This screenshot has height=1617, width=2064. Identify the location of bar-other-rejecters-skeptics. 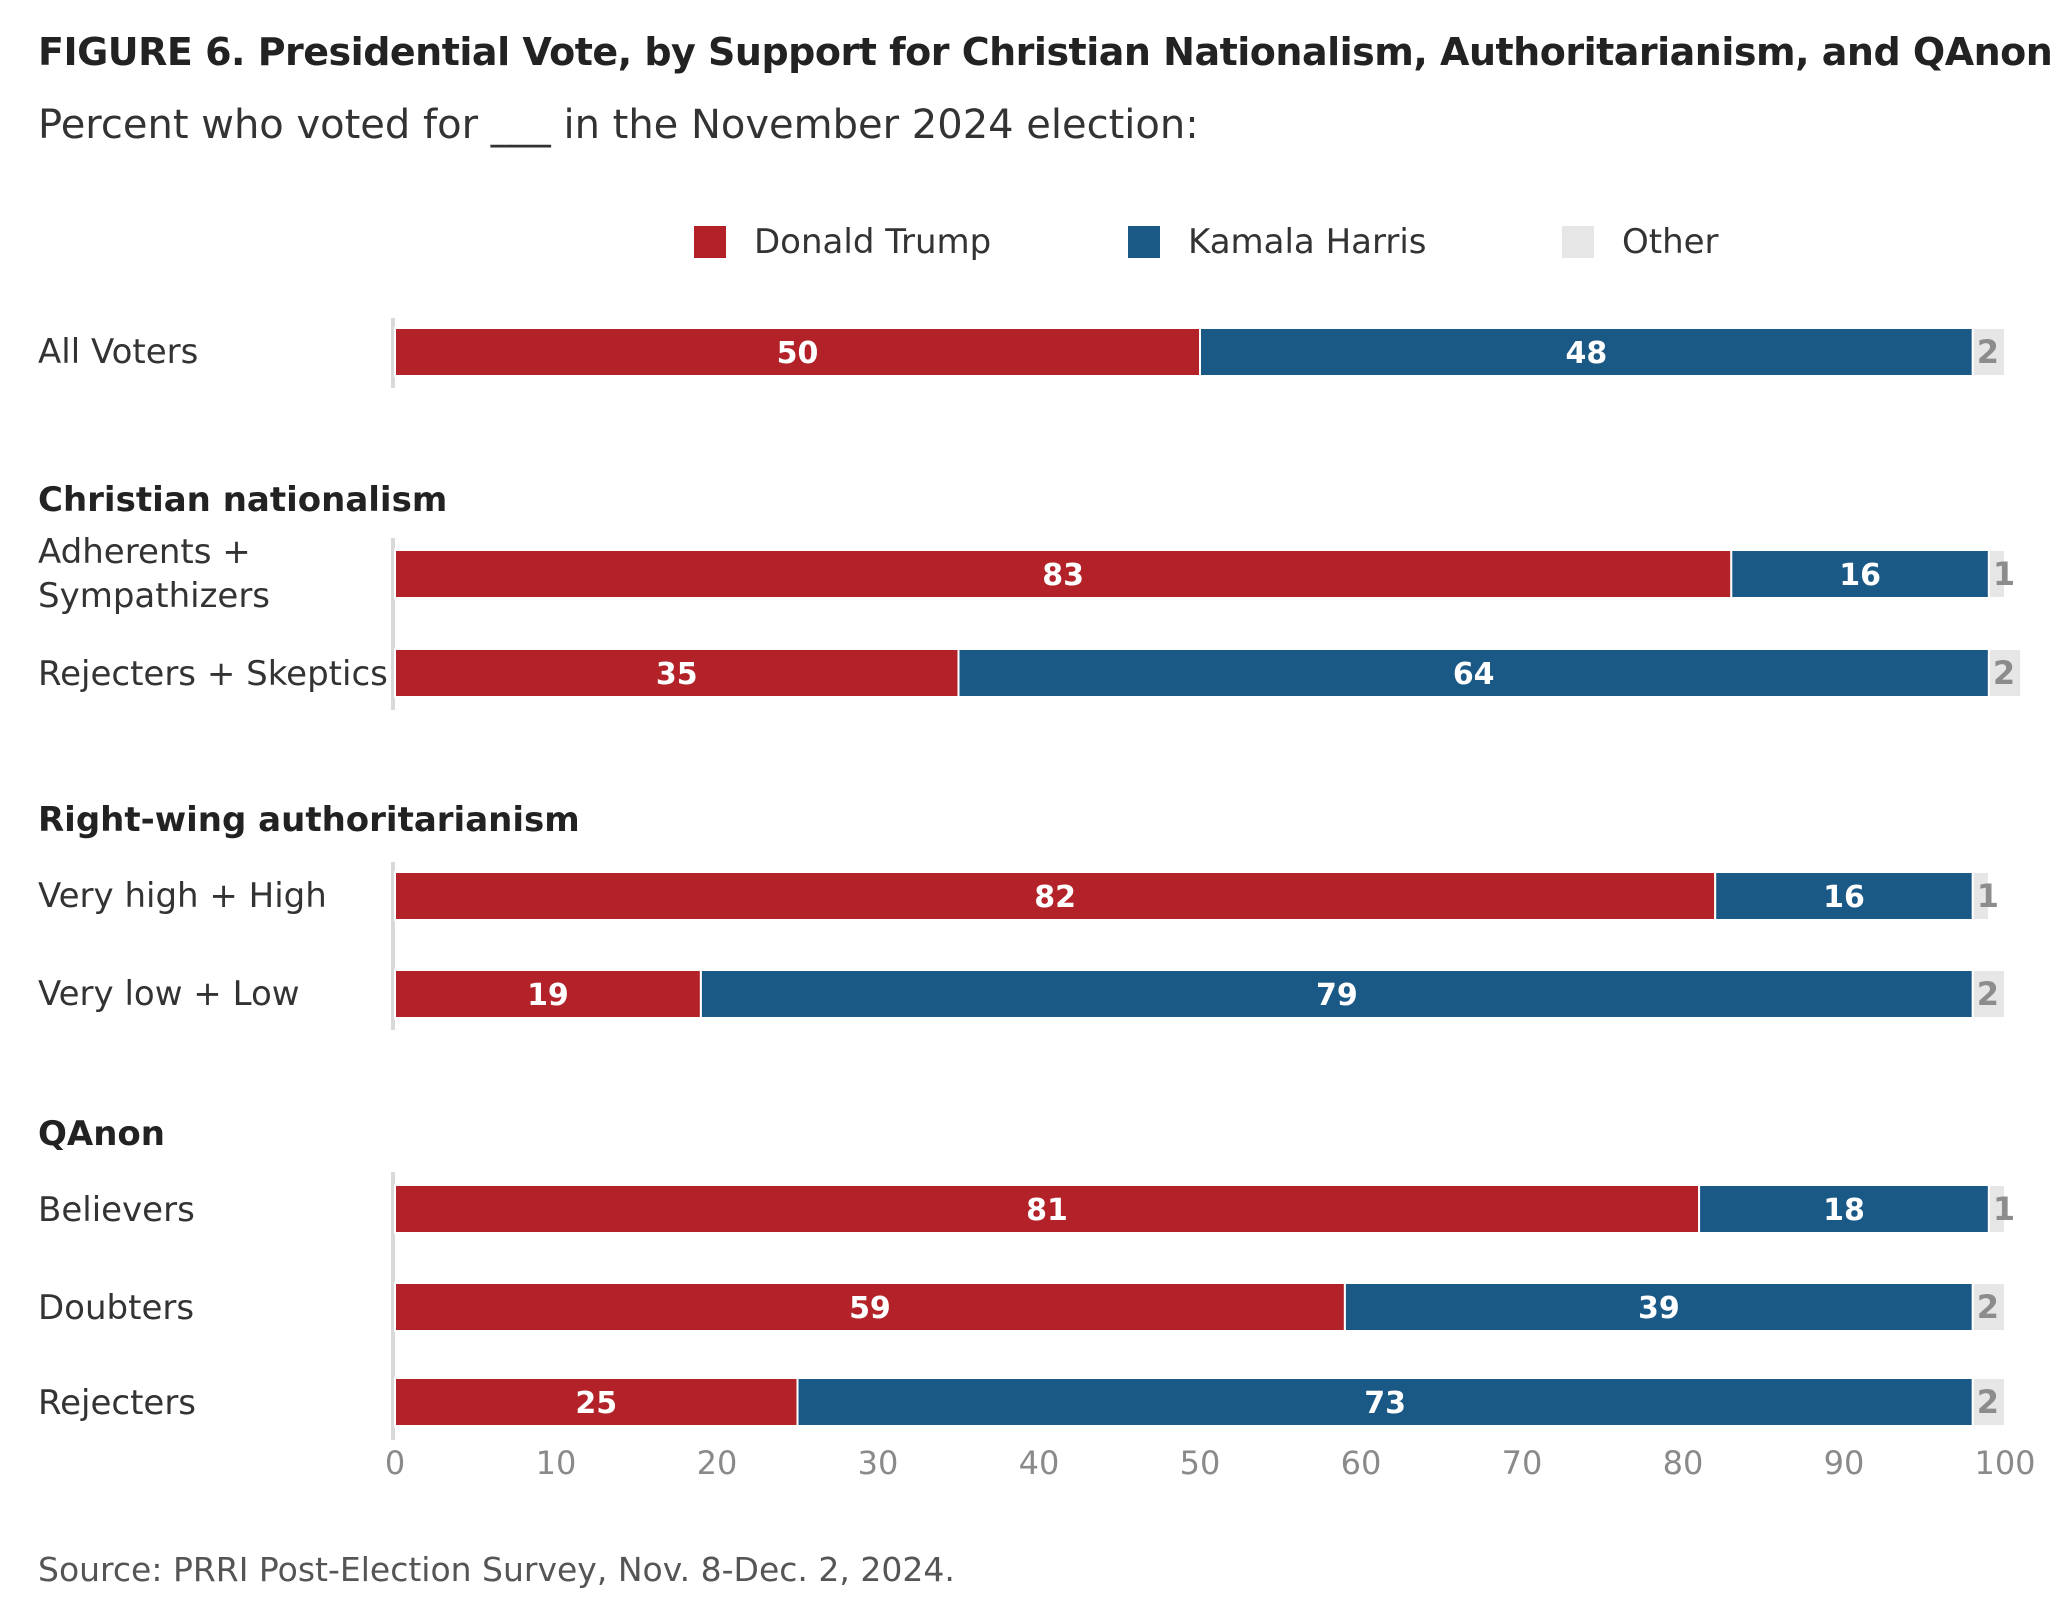
(2005, 673).